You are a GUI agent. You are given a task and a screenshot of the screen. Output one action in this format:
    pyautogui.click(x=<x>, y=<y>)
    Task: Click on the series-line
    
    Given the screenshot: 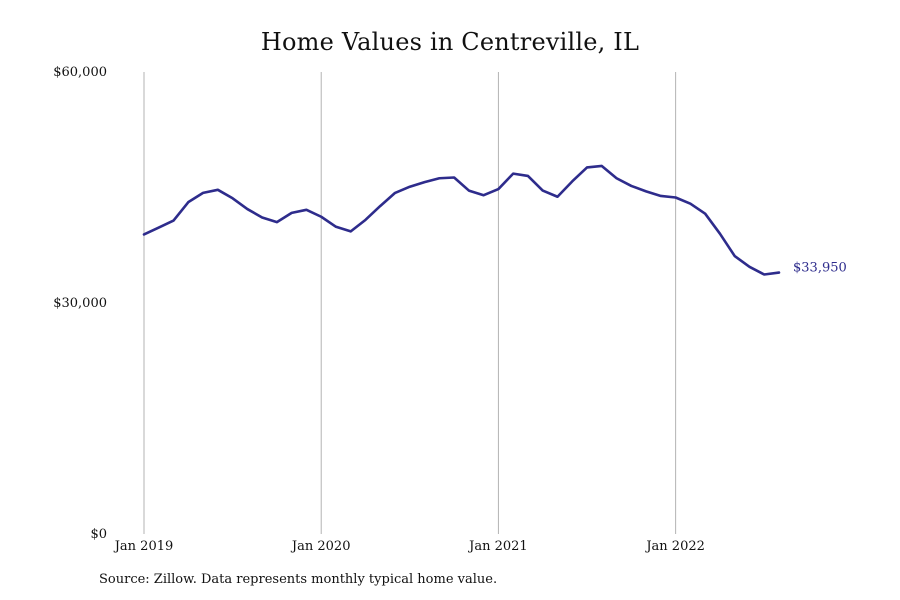 What is the action you would take?
    pyautogui.click(x=461, y=220)
    